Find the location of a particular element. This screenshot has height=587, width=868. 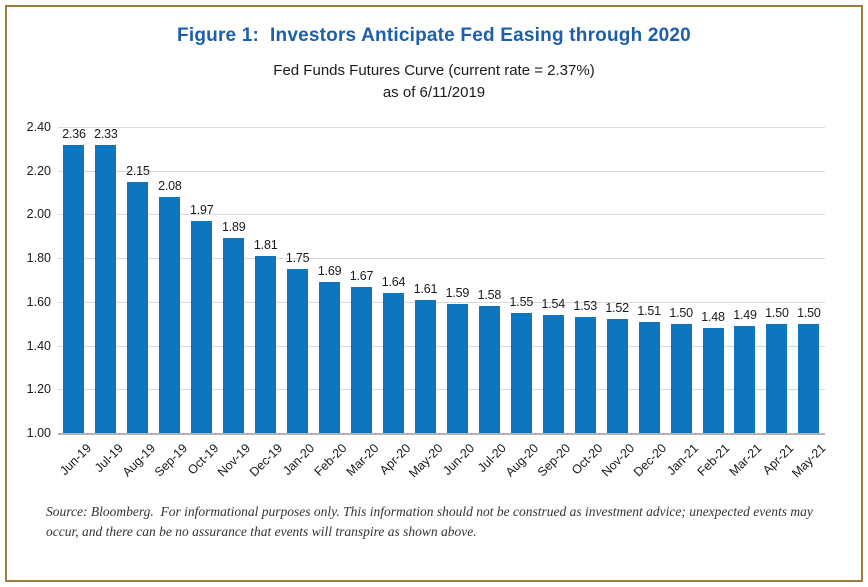

bar-value-label: 1.53 is located at coordinates (585, 306).